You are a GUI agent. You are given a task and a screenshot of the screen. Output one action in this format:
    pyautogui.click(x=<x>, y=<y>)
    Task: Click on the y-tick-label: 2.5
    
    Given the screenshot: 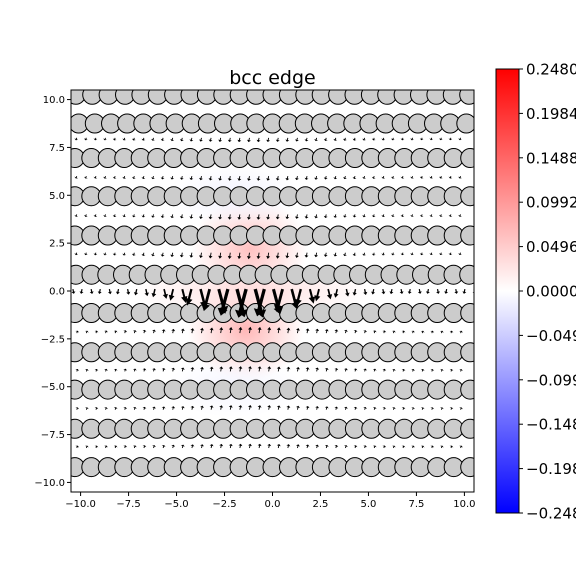 What is the action you would take?
    pyautogui.click(x=57, y=244)
    